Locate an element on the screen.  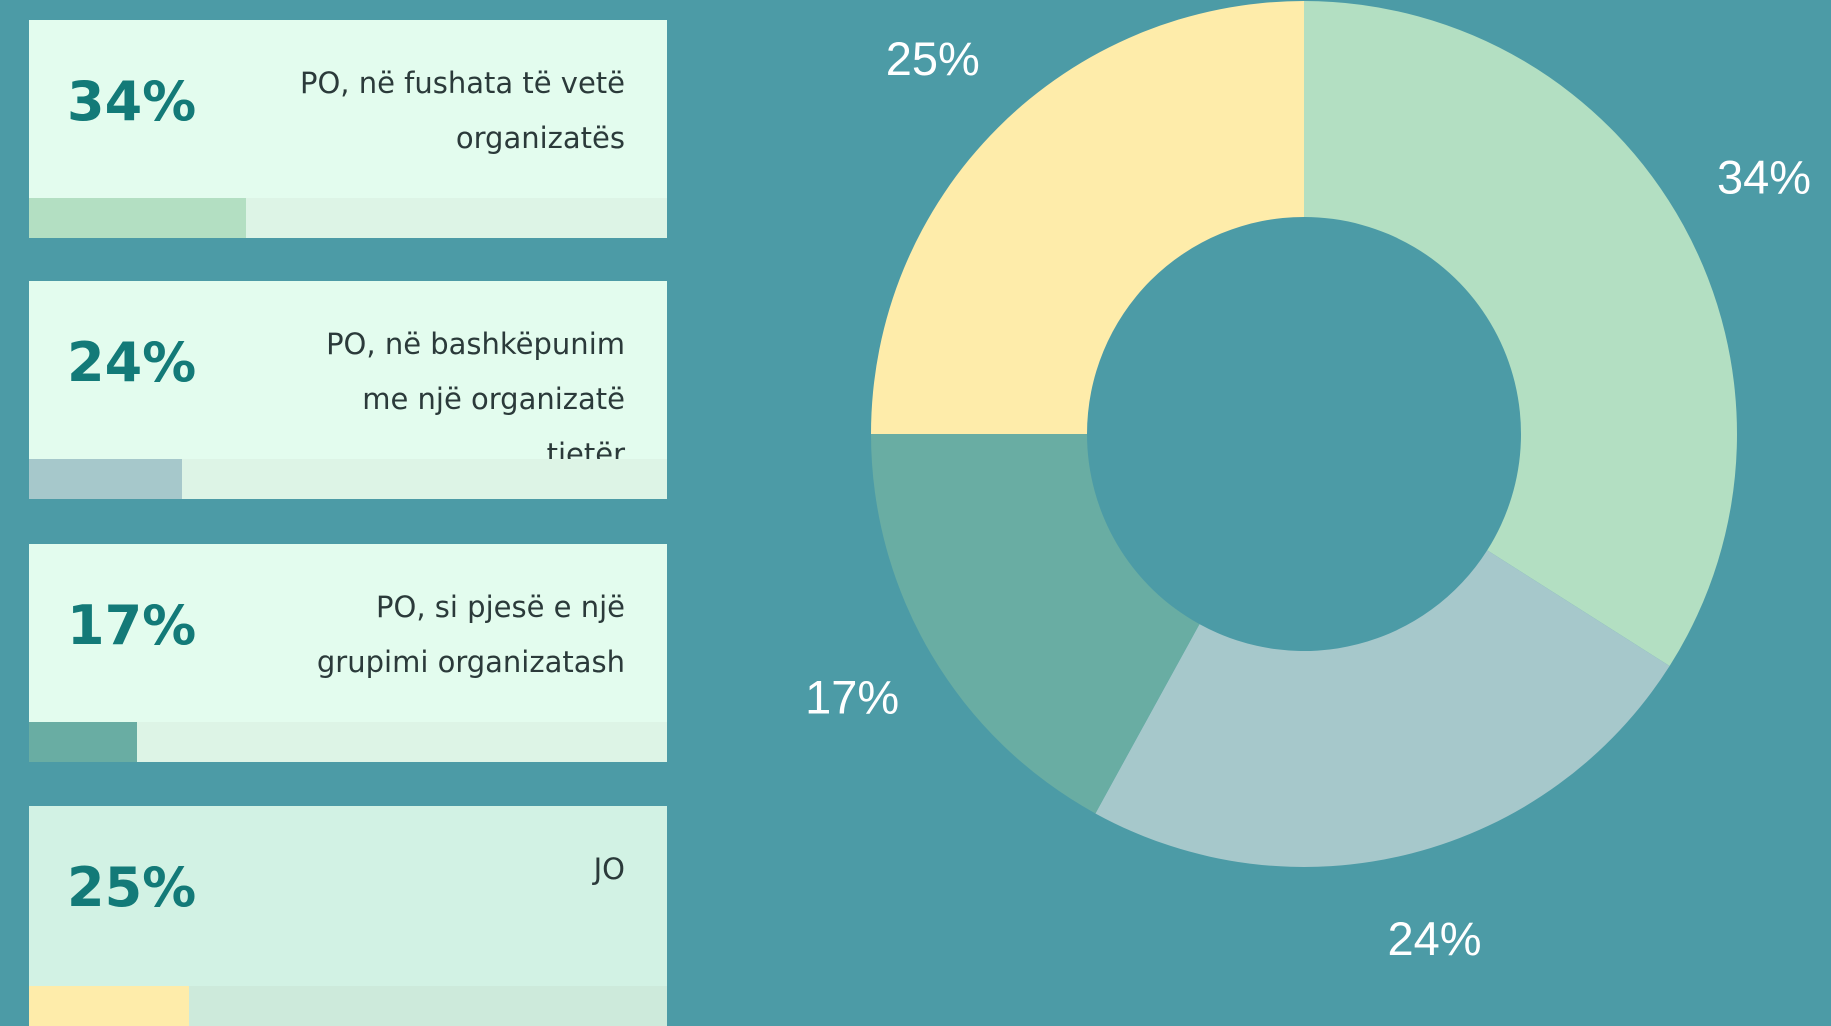
segment-label: 24% is located at coordinates (1435, 938).